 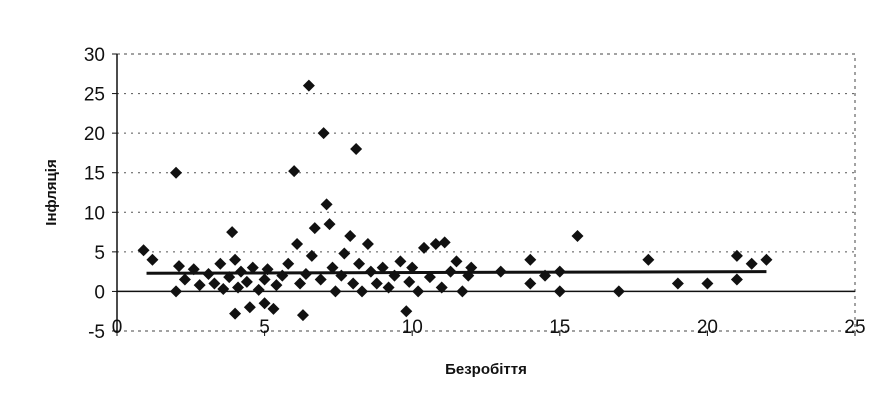 What do you see at coordinates (264, 327) in the screenshot?
I see `x-tick-label: 5` at bounding box center [264, 327].